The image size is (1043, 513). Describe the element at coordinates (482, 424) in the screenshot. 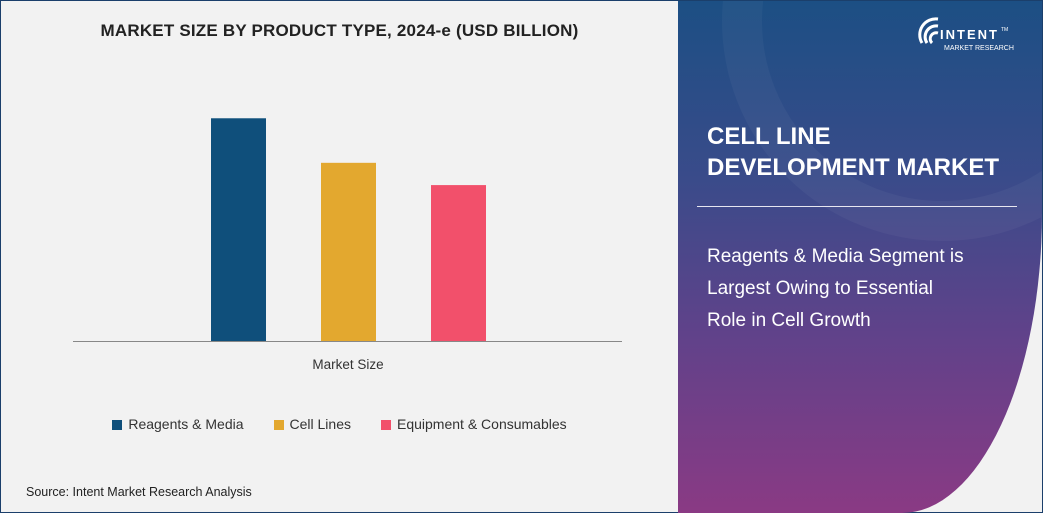

I see `legend-label: Equipment & Consumables` at that location.